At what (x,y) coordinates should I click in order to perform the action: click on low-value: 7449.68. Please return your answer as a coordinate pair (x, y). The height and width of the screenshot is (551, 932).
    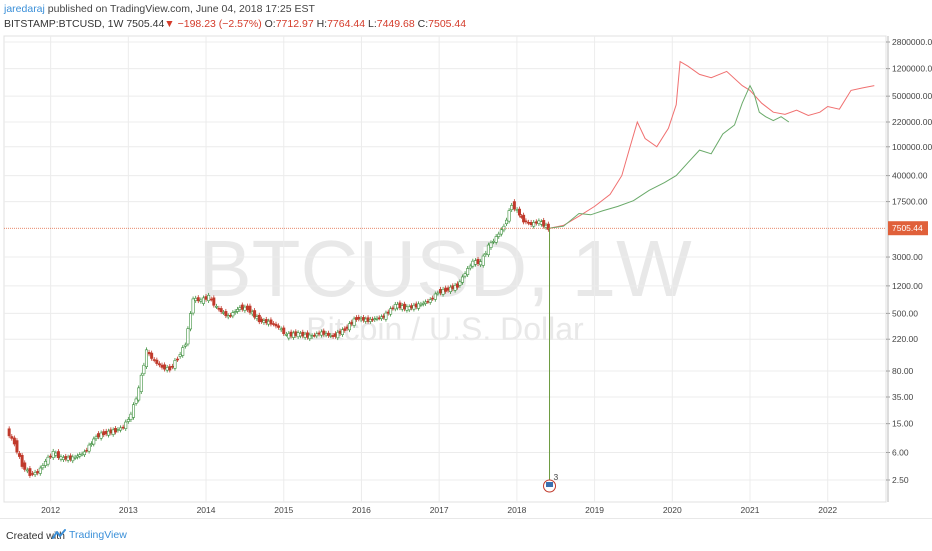
    Looking at the image, I should click on (395, 24).